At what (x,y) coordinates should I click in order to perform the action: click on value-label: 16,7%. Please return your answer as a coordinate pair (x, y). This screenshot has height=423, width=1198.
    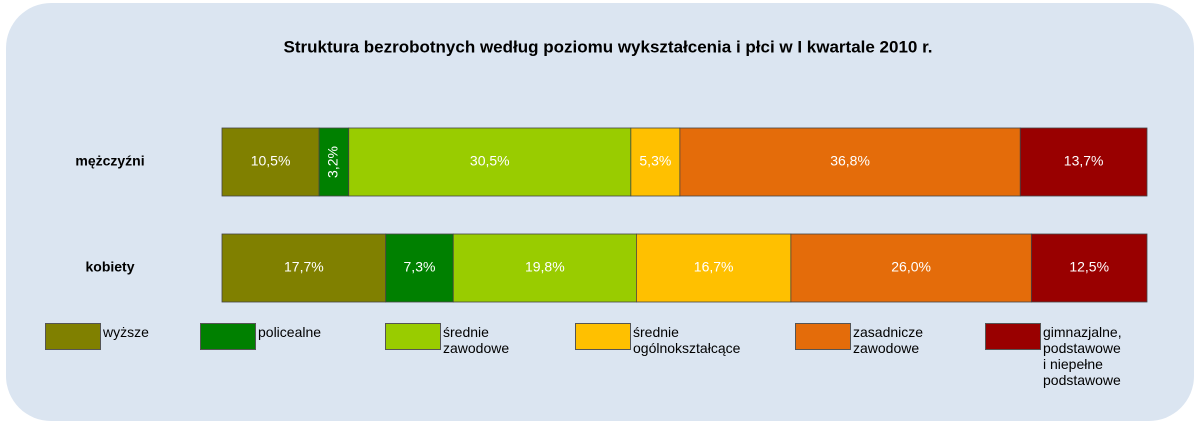
    Looking at the image, I should click on (714, 267).